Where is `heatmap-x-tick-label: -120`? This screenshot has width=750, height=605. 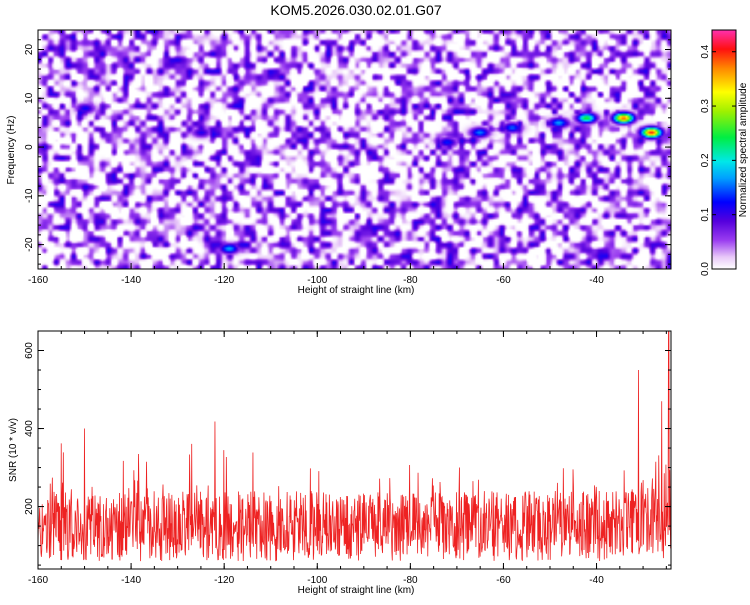 heatmap-x-tick-label: -120 is located at coordinates (224, 280).